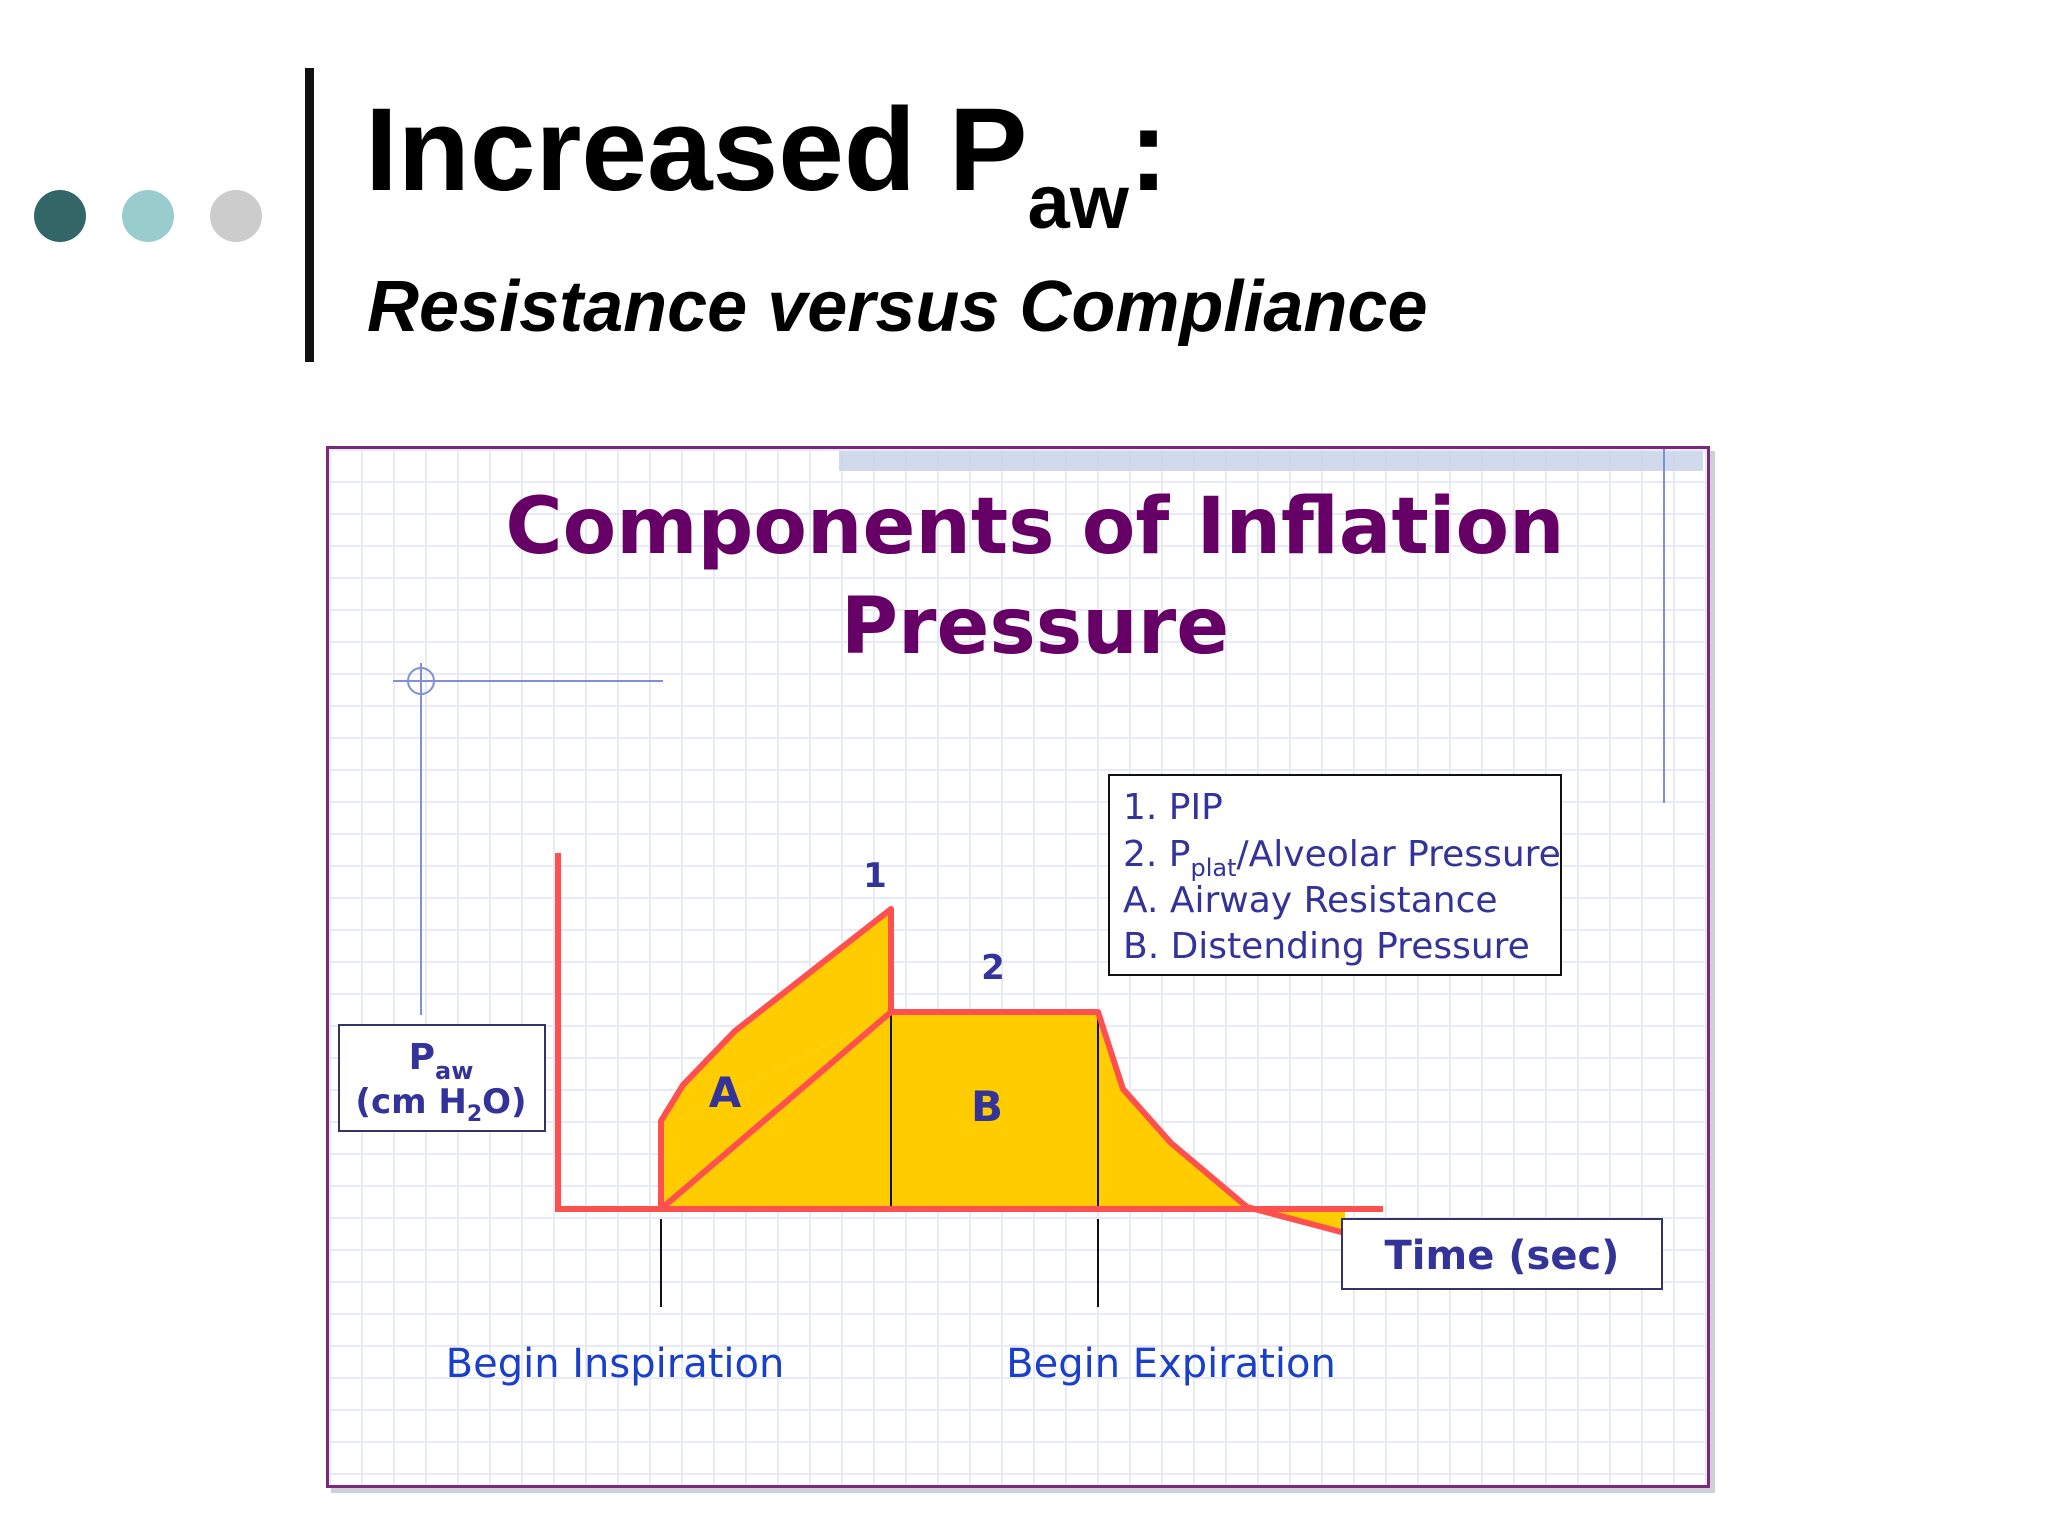 Image resolution: width=2048 pixels, height=1536 pixels. I want to click on region-b-fill, so click(1003, 1122).